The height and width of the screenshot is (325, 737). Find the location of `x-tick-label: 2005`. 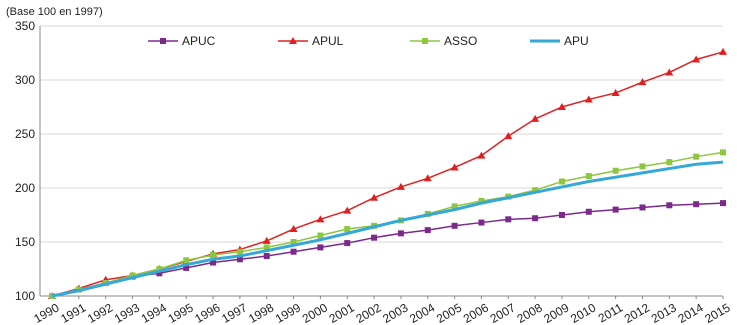

x-tick-label: 2005 is located at coordinates (449, 312).